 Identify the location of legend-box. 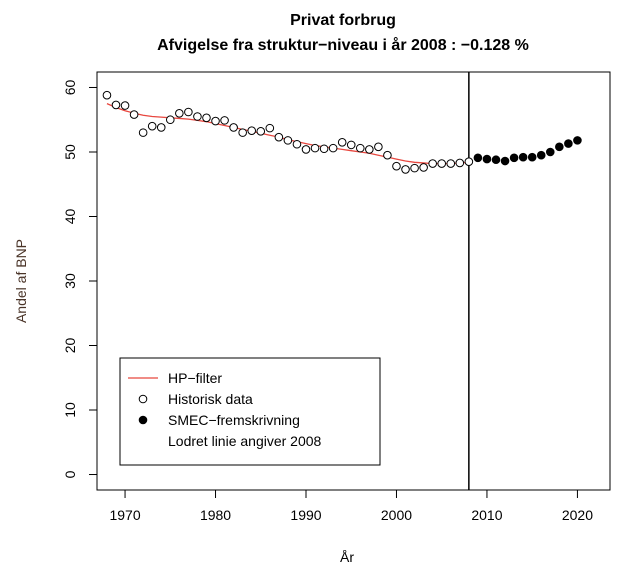
(250, 411).